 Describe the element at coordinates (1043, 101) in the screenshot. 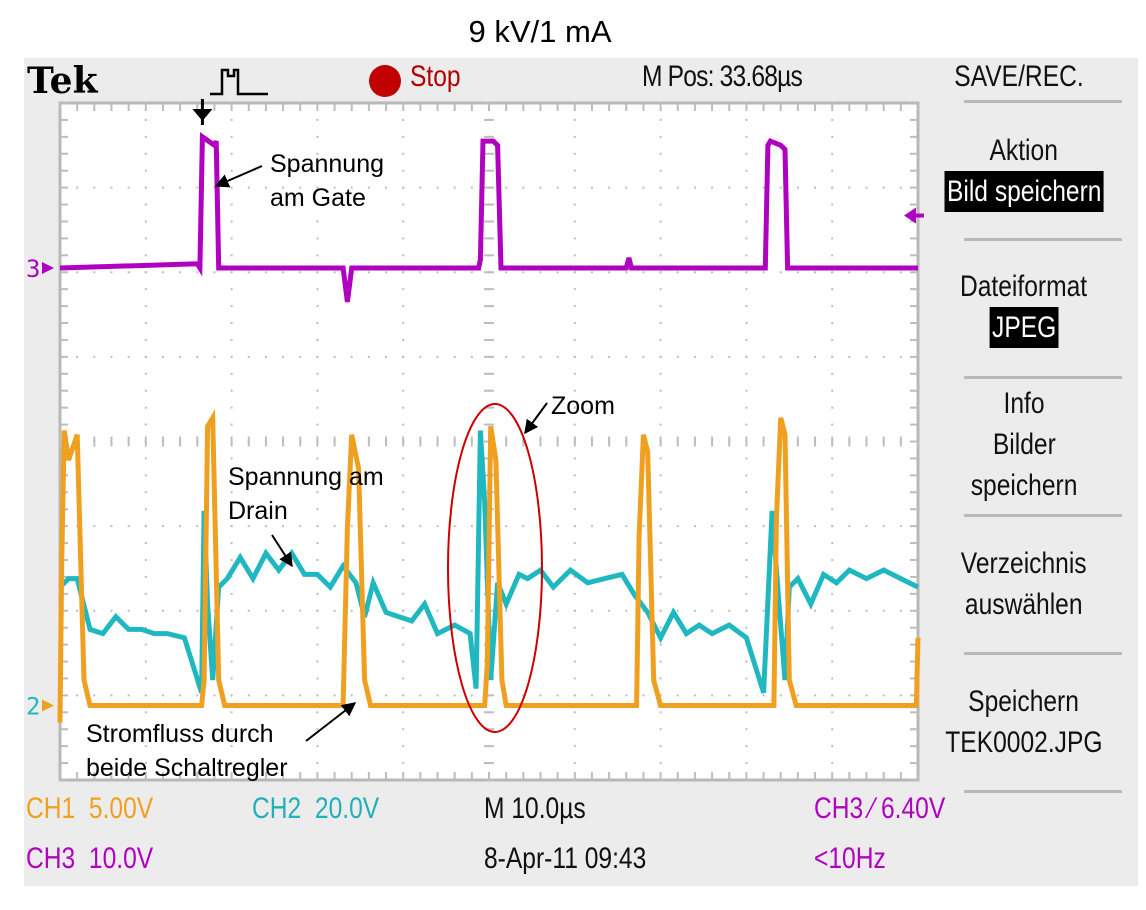

I see `menu-divider` at that location.